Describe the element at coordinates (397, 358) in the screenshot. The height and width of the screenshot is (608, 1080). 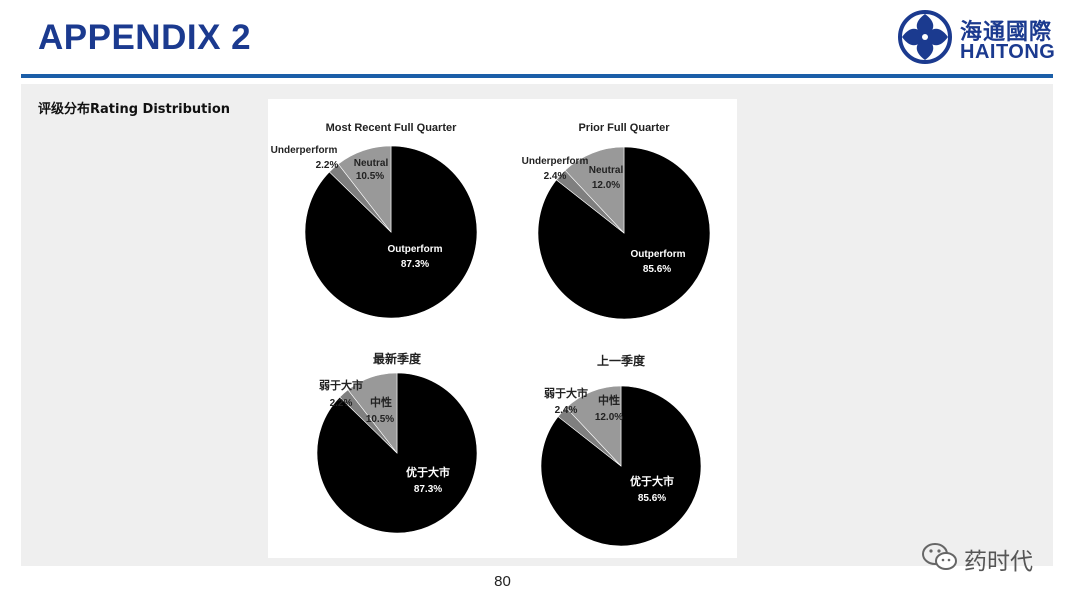
I see `pie-title: 最新季度` at that location.